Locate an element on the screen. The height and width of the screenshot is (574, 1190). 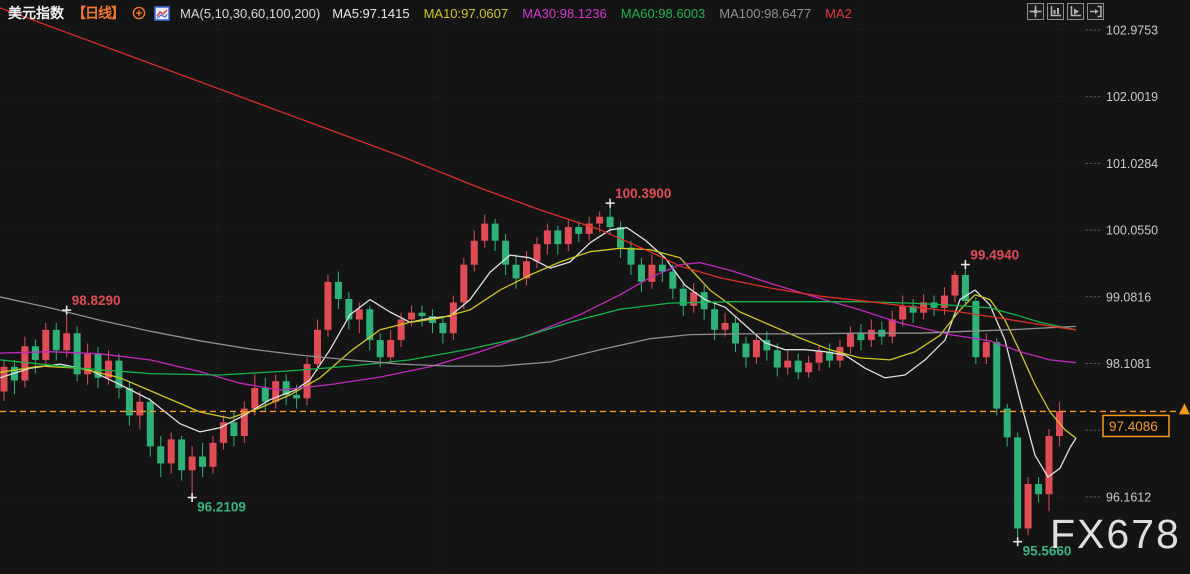
axis-playback-button is located at coordinates (1075, 11).